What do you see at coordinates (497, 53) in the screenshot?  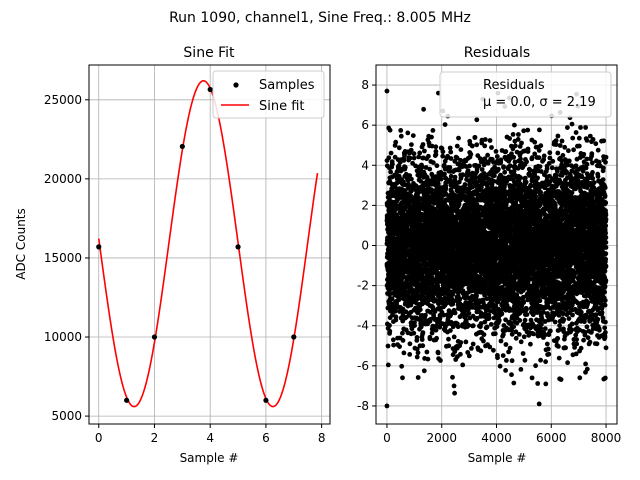 I see `residuals-title: Residuals` at bounding box center [497, 53].